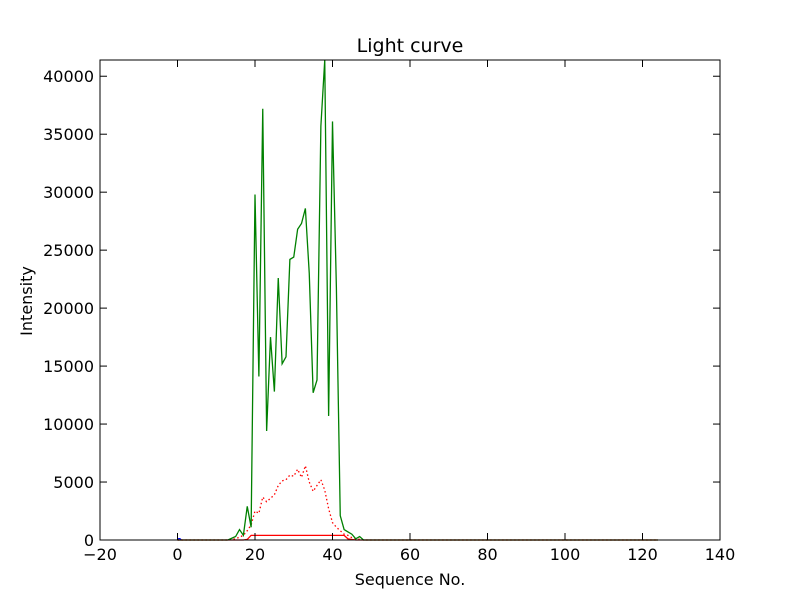  I want to click on y-tick-label: 40000, so click(68, 76).